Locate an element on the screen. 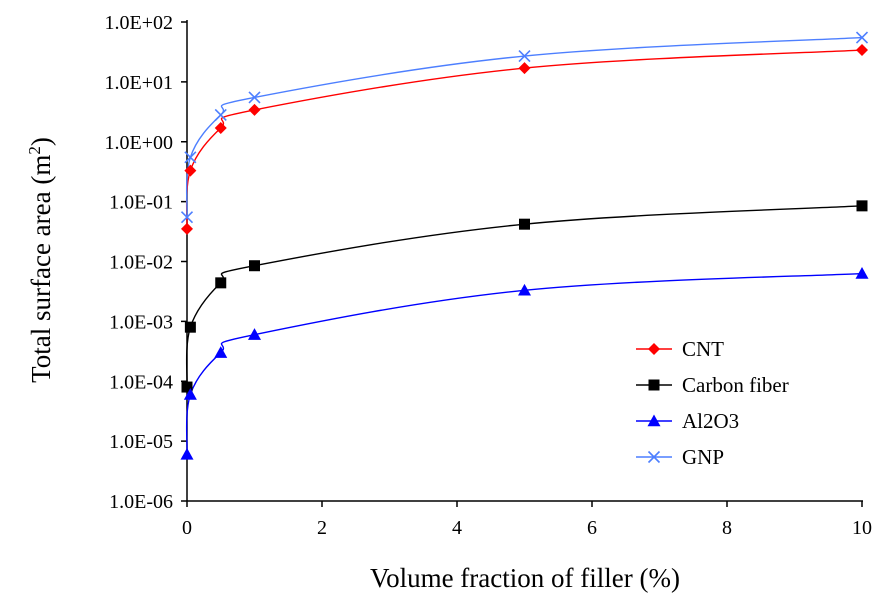  x-tick-label: 2 is located at coordinates (322, 528).